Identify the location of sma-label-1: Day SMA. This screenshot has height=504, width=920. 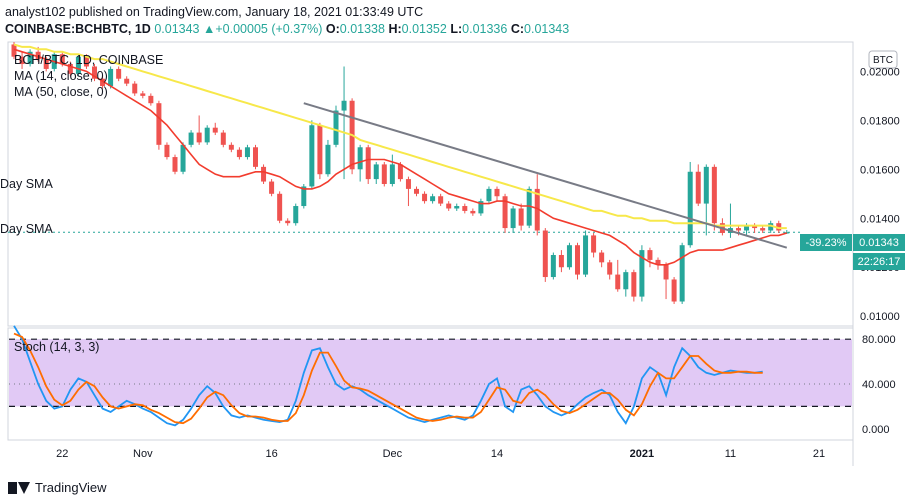
(26, 184).